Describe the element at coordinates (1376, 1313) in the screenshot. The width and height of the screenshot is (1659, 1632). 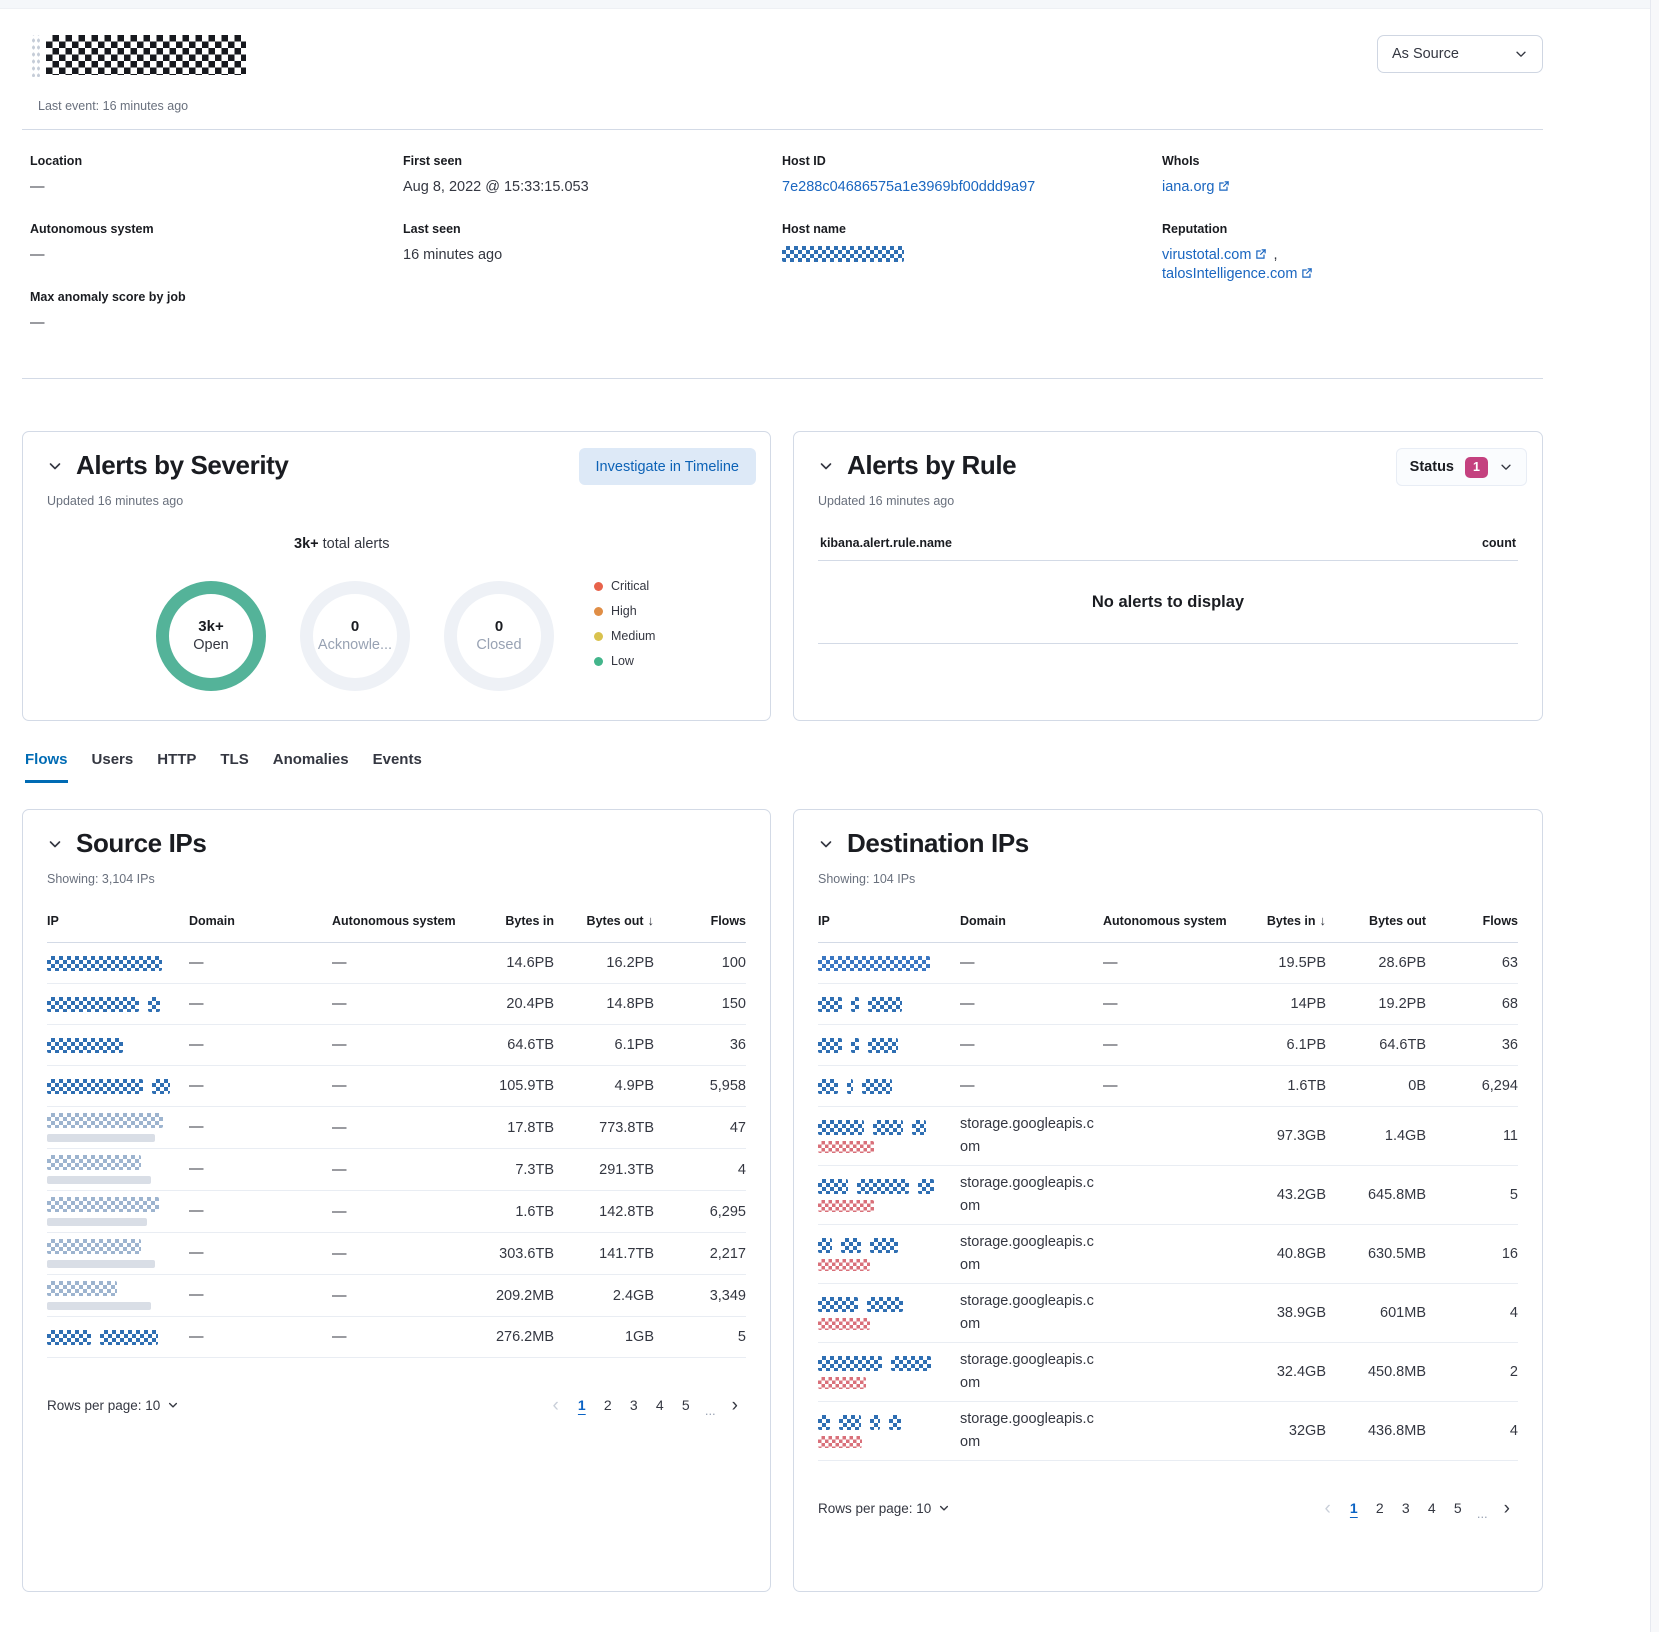
I see `bytes-out-cell: 601MB` at that location.